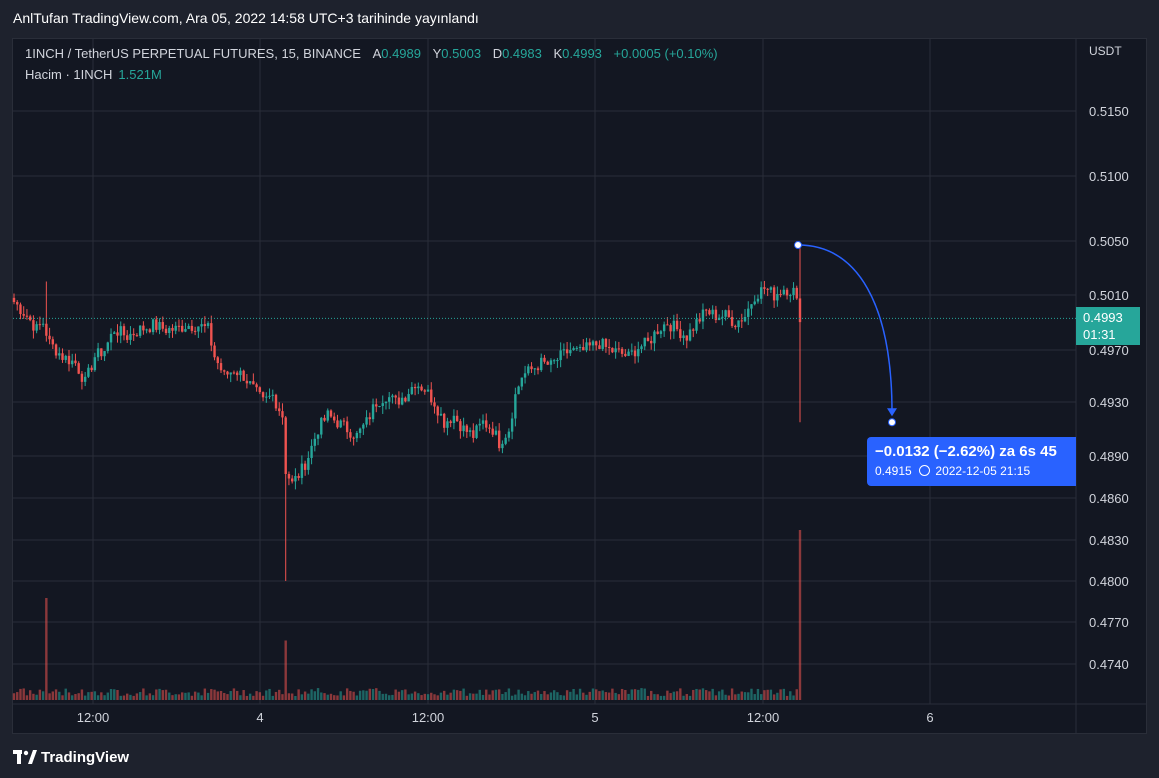 The height and width of the screenshot is (778, 1159). I want to click on tradingview-branding: TradingView, so click(71, 757).